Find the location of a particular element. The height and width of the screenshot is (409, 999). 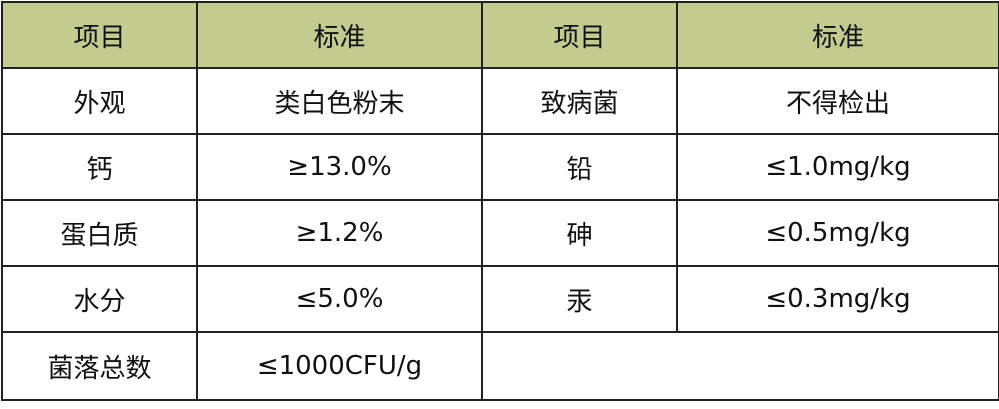

cell: 类白色粉末 is located at coordinates (339, 101).